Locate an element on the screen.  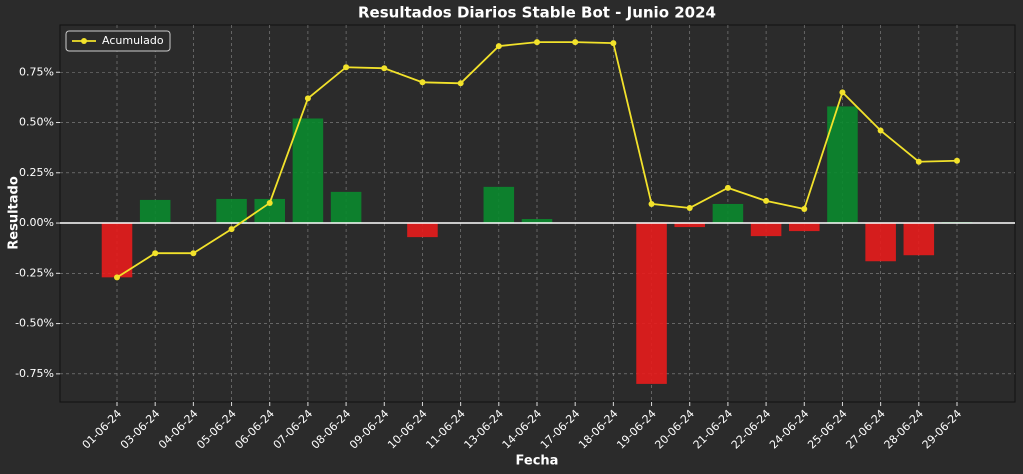
y-tick-label: -0.50% is located at coordinates (34, 323).